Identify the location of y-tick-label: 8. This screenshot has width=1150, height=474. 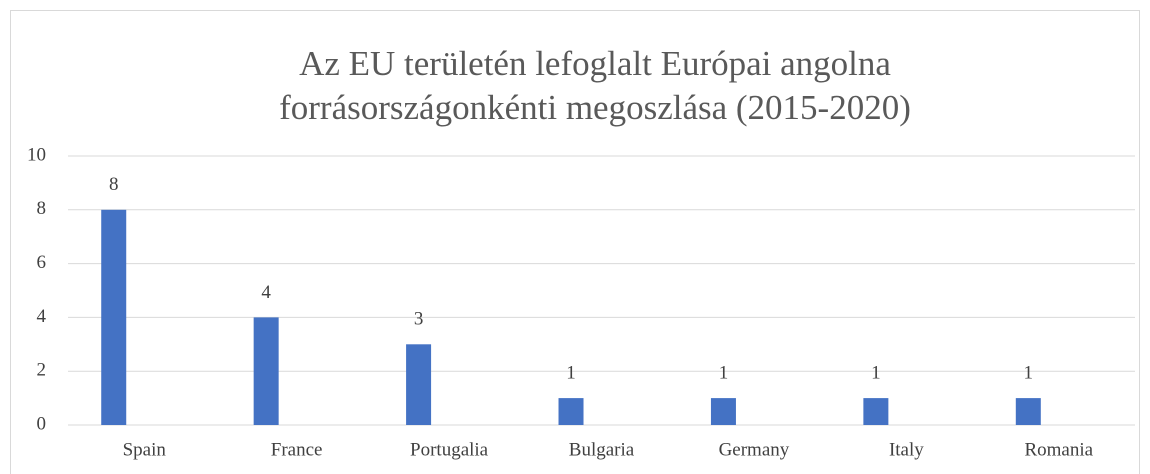
(42, 208).